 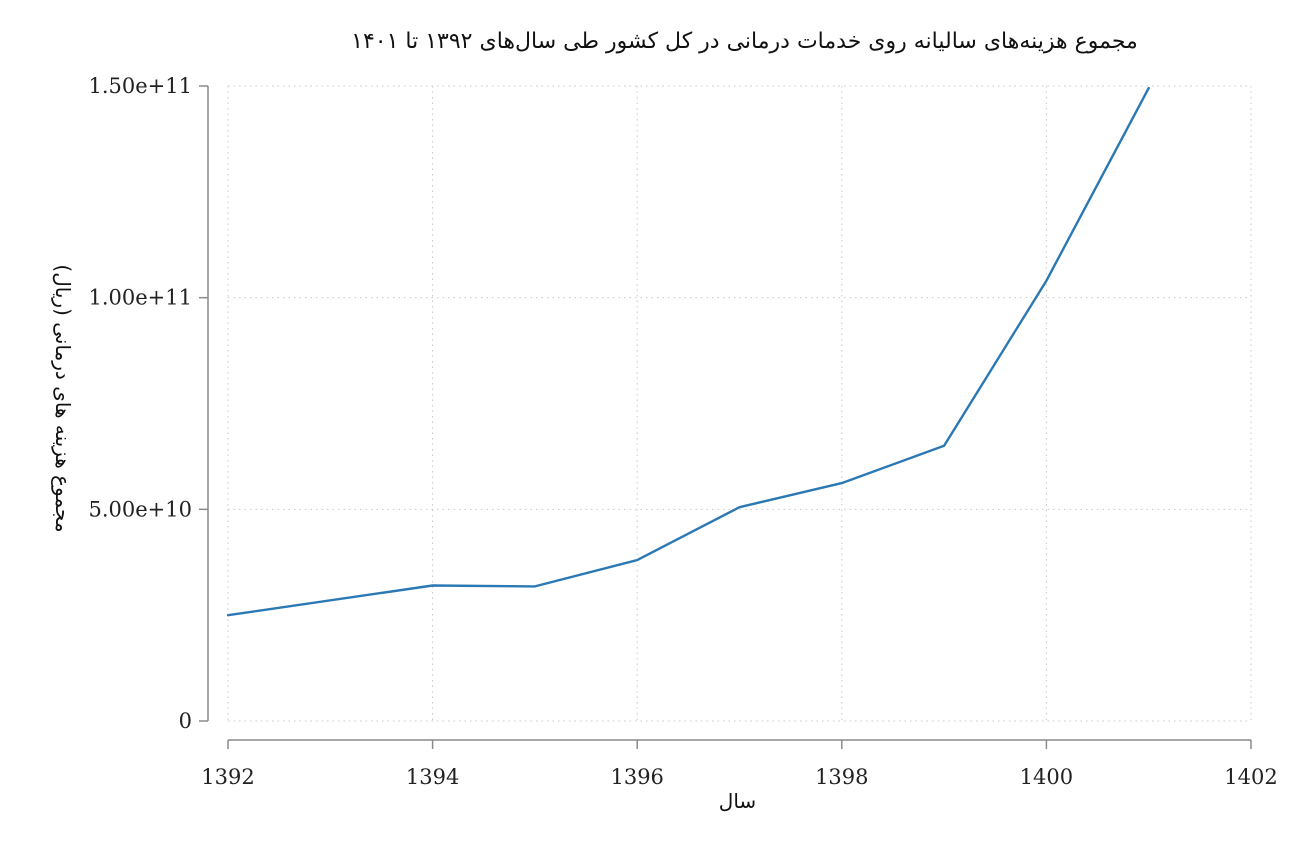 What do you see at coordinates (1250, 777) in the screenshot?
I see `x-tick-label: 1402` at bounding box center [1250, 777].